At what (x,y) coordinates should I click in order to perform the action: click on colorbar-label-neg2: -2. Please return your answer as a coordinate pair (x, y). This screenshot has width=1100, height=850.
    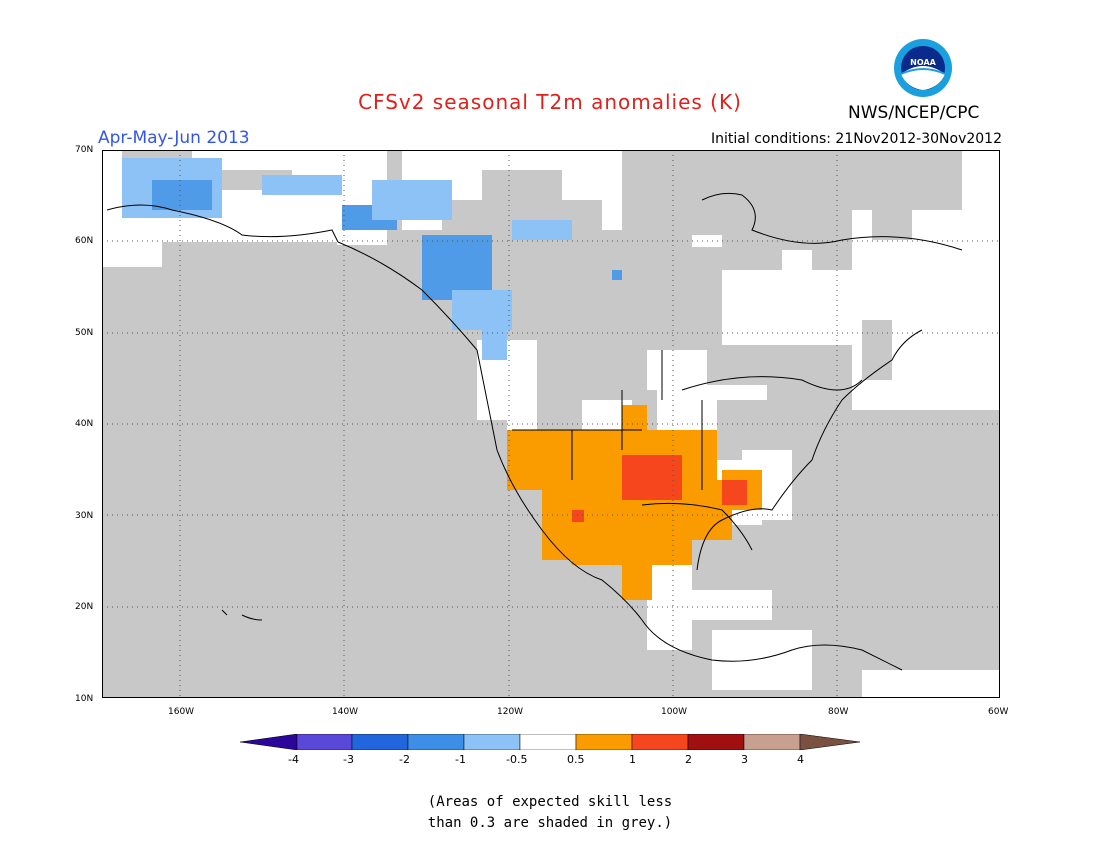
    Looking at the image, I should click on (404, 759).